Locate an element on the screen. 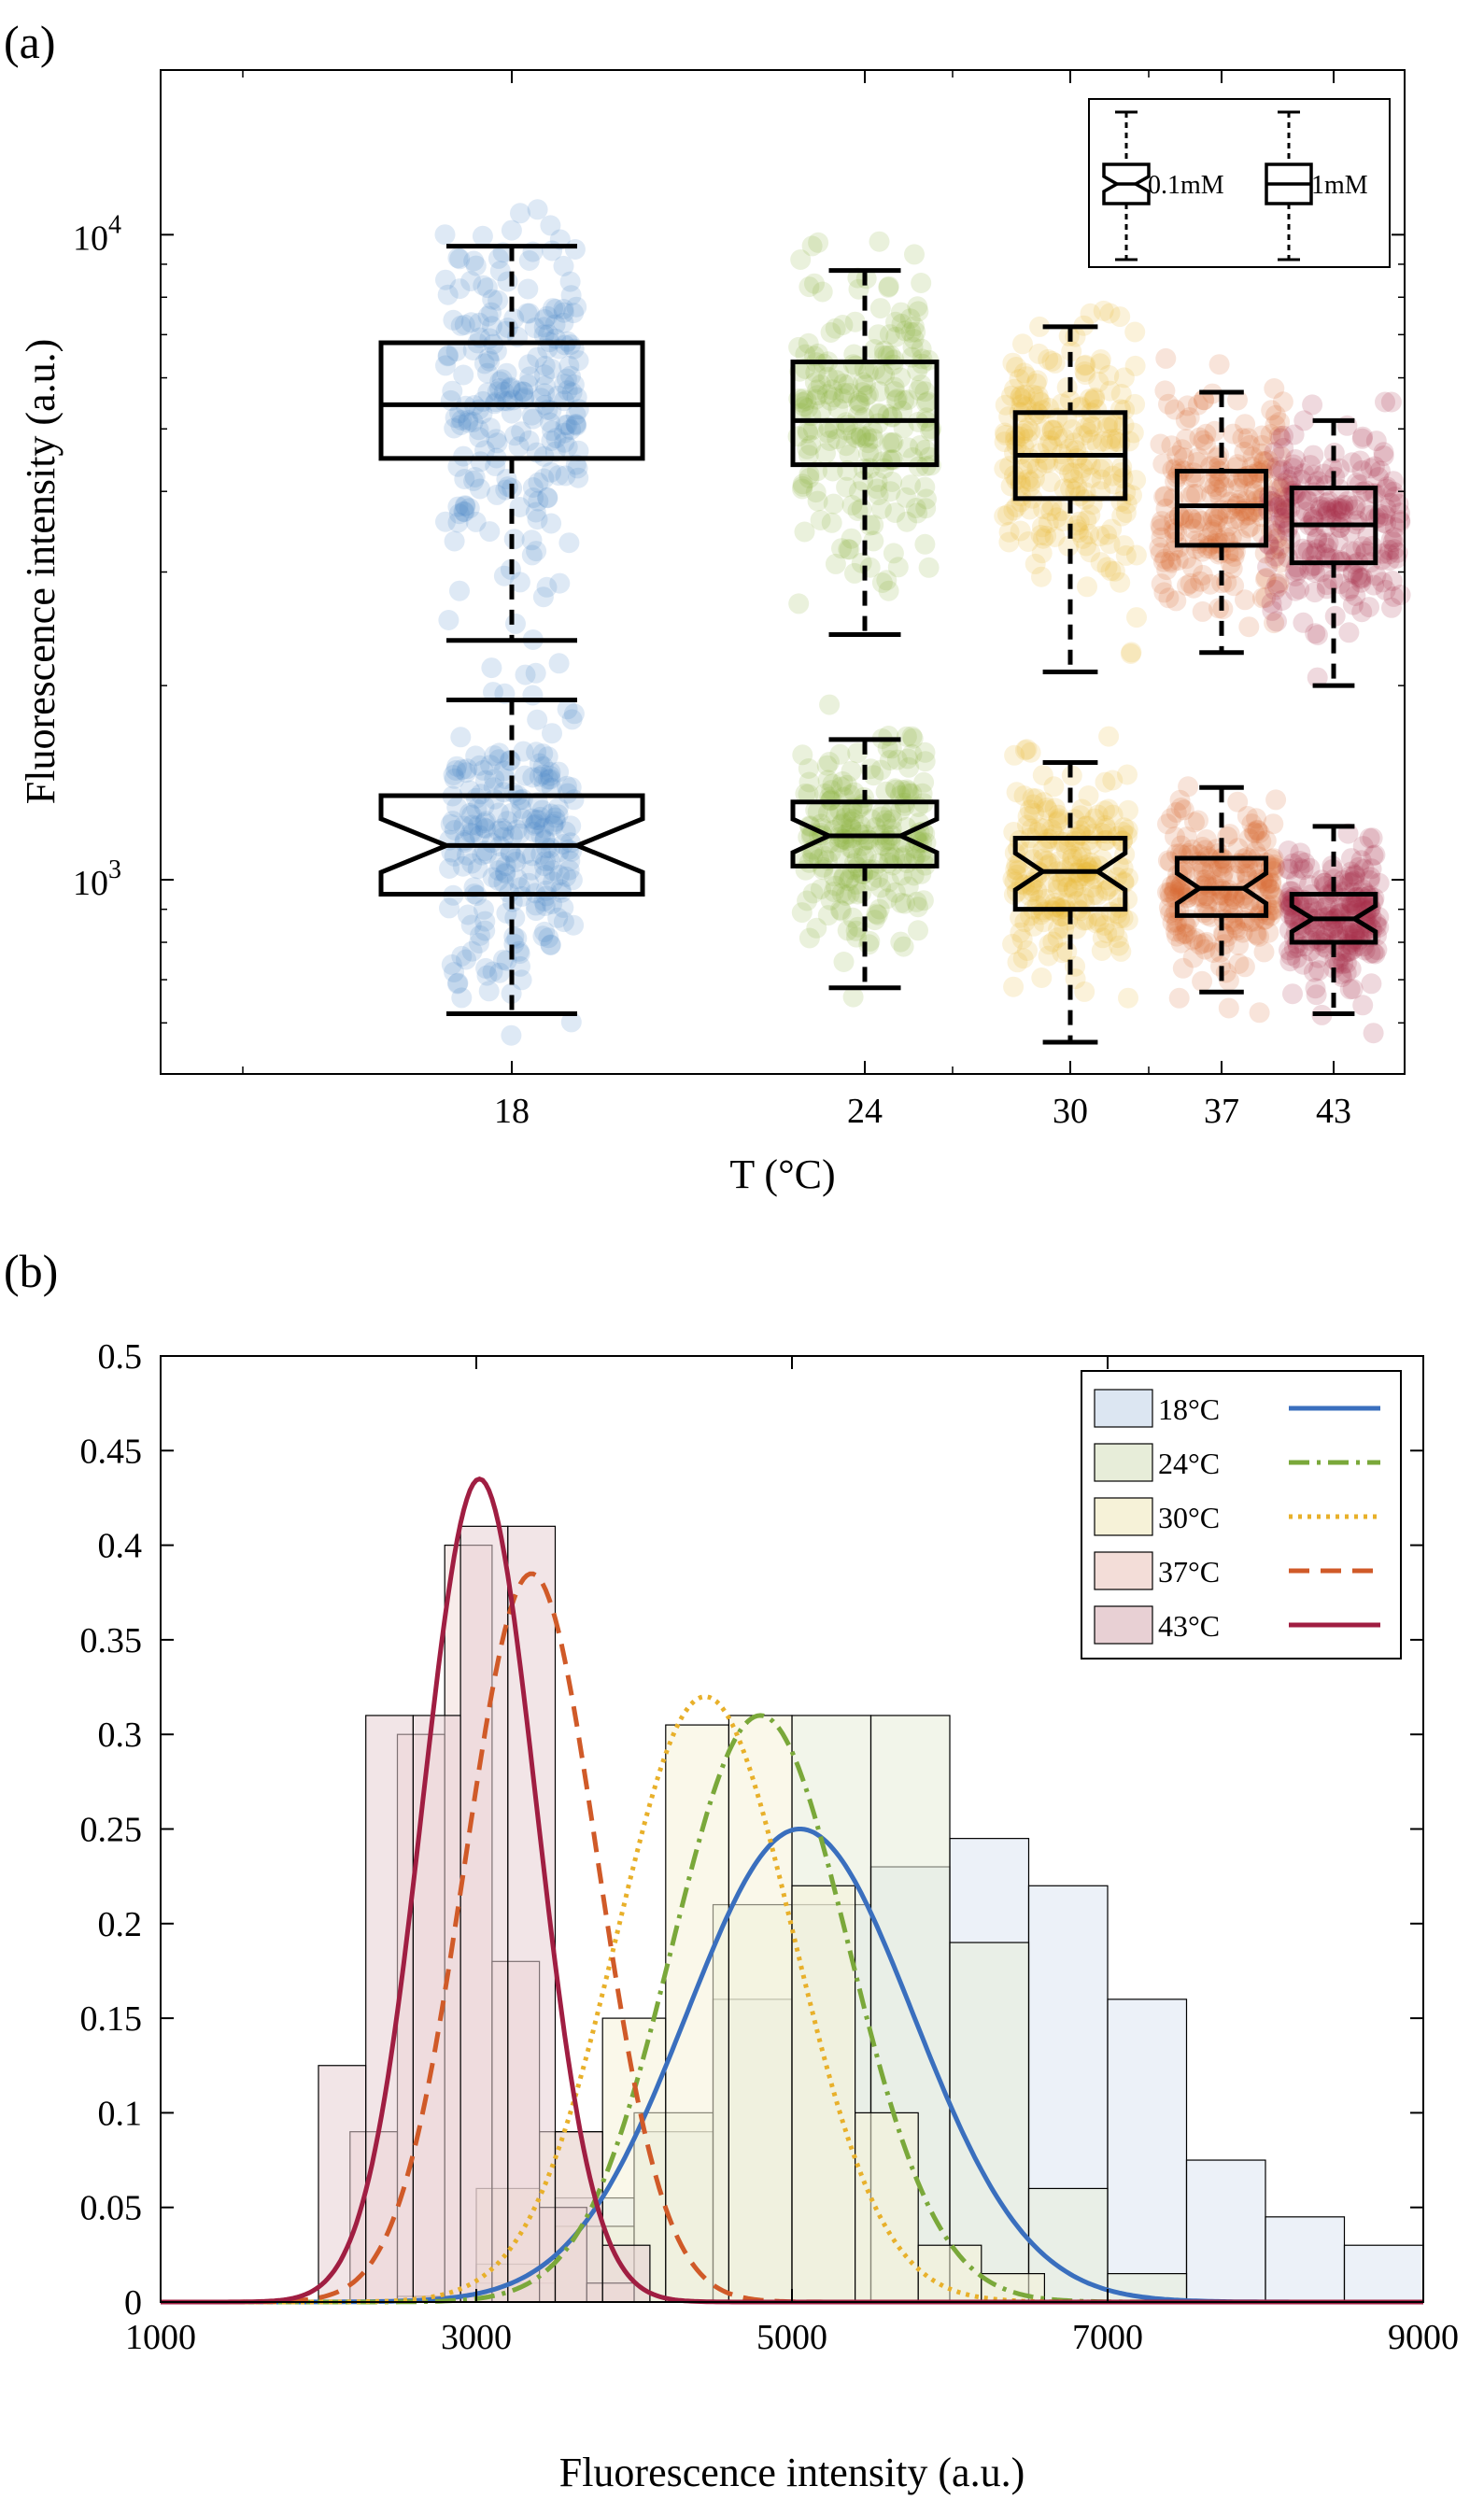 This screenshot has width=1484, height=2500. y-tick-label-b: 0.05 is located at coordinates (111, 2208).